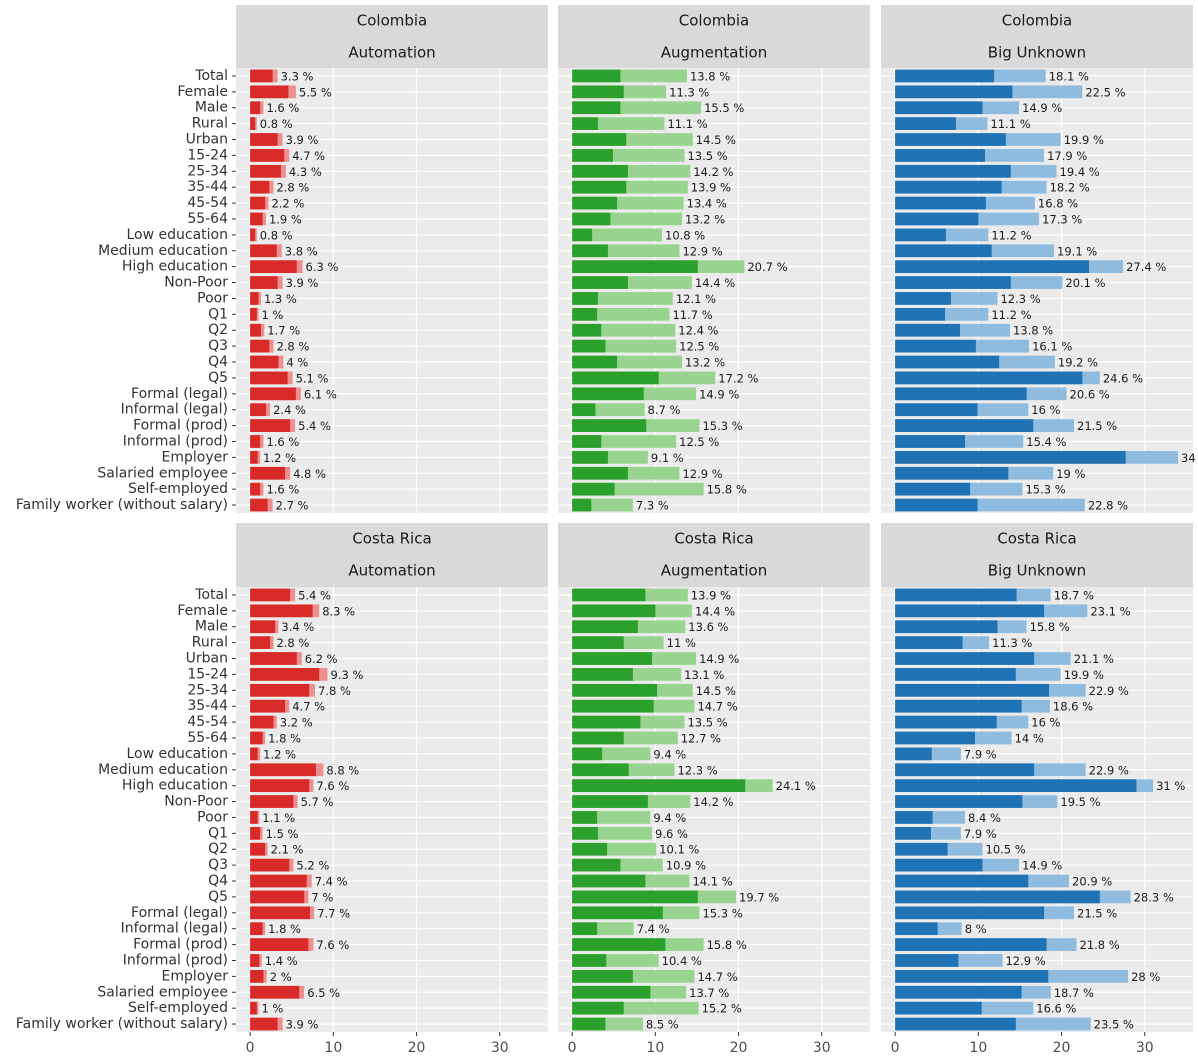 The image size is (1198, 1057). Describe the element at coordinates (711, 595) in the screenshot. I see `value-label: 13.9 %` at that location.